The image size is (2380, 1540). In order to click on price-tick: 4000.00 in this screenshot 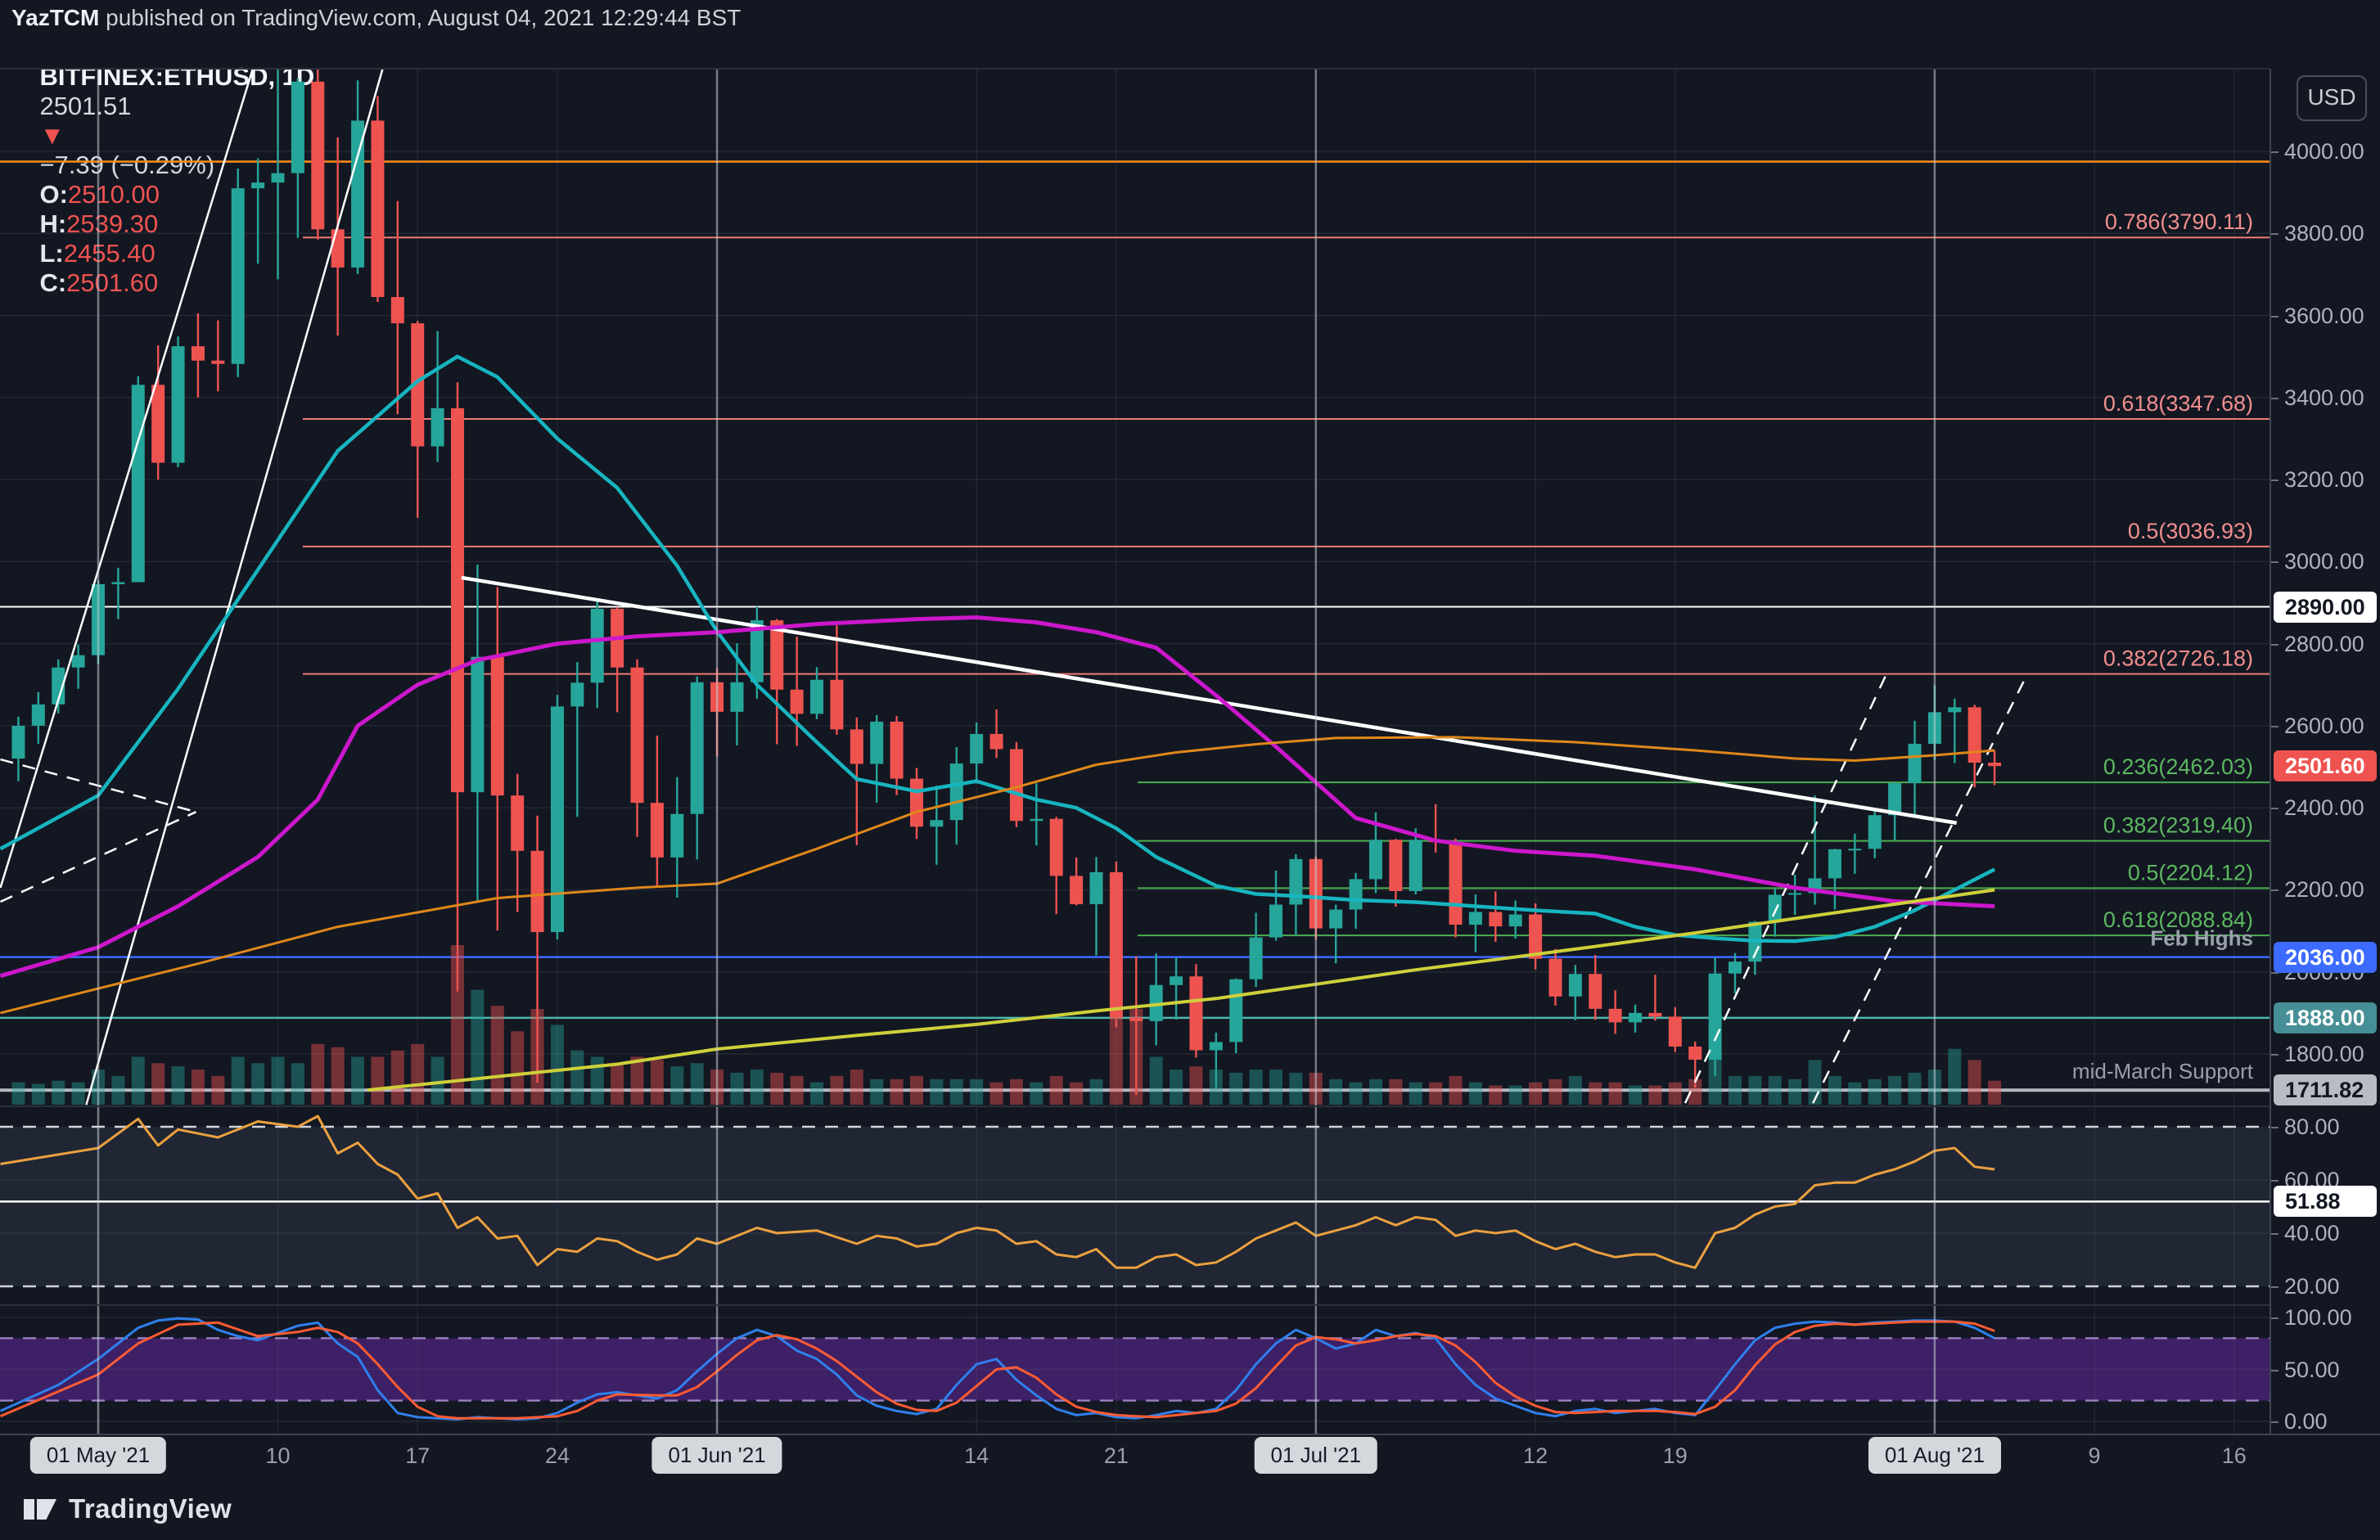, I will do `click(2325, 151)`.